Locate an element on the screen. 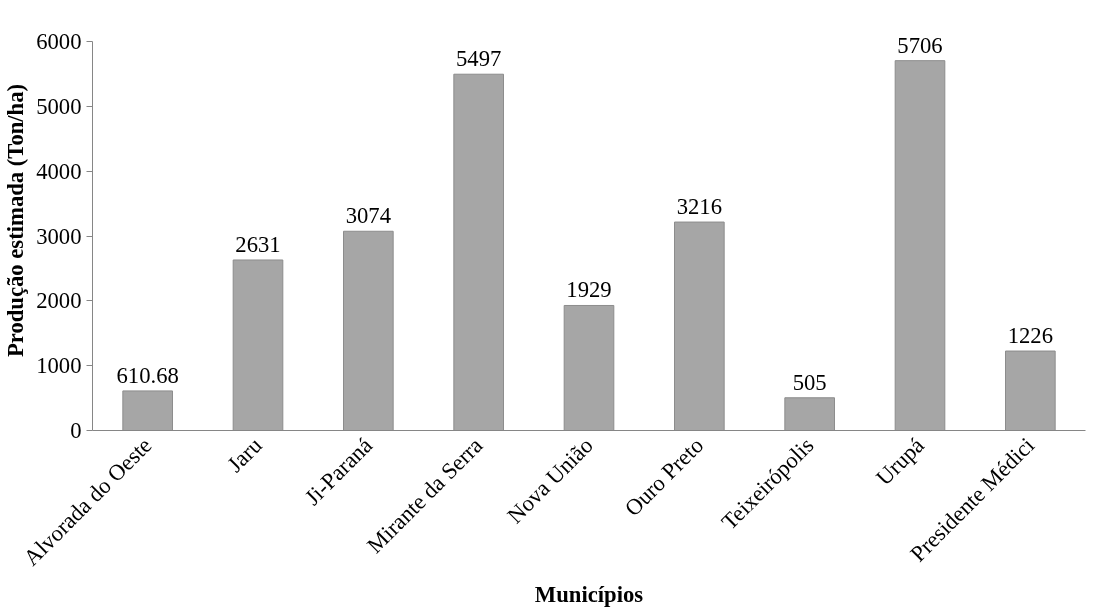 This screenshot has width=1097, height=610. y-tick-label: 2000 is located at coordinates (59, 301).